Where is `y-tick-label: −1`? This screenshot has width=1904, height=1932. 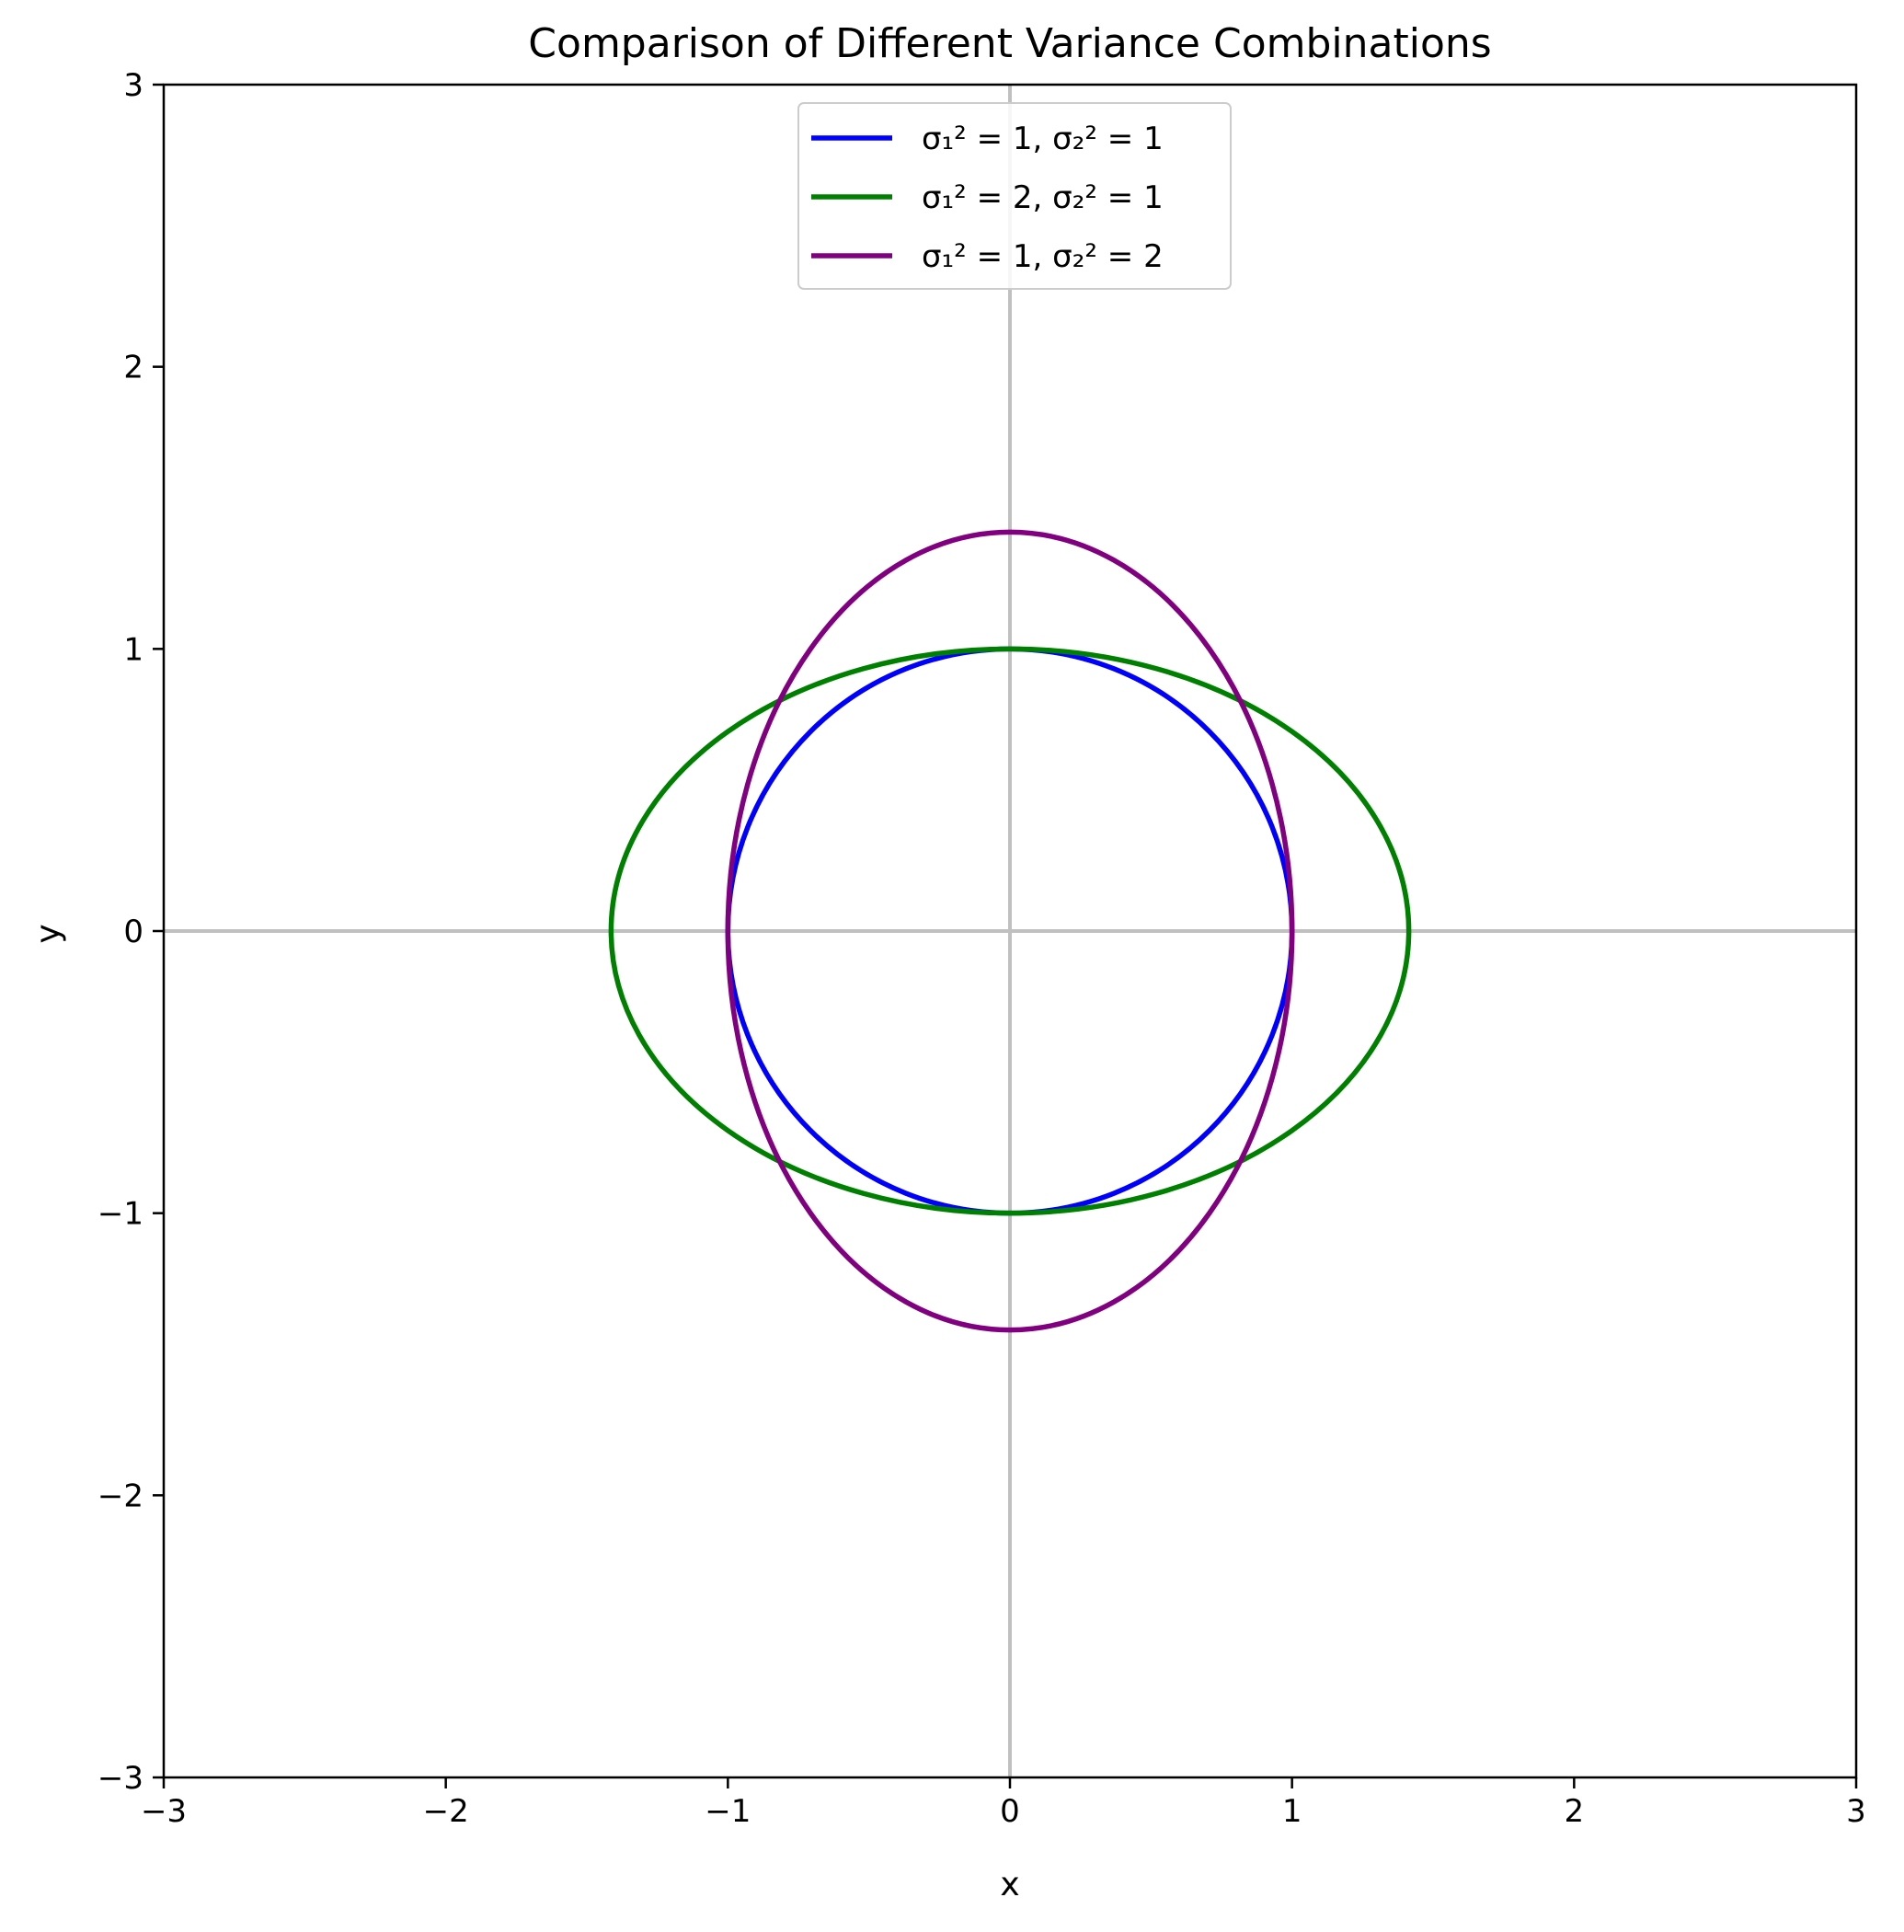
y-tick-label: −1 is located at coordinates (120, 1214).